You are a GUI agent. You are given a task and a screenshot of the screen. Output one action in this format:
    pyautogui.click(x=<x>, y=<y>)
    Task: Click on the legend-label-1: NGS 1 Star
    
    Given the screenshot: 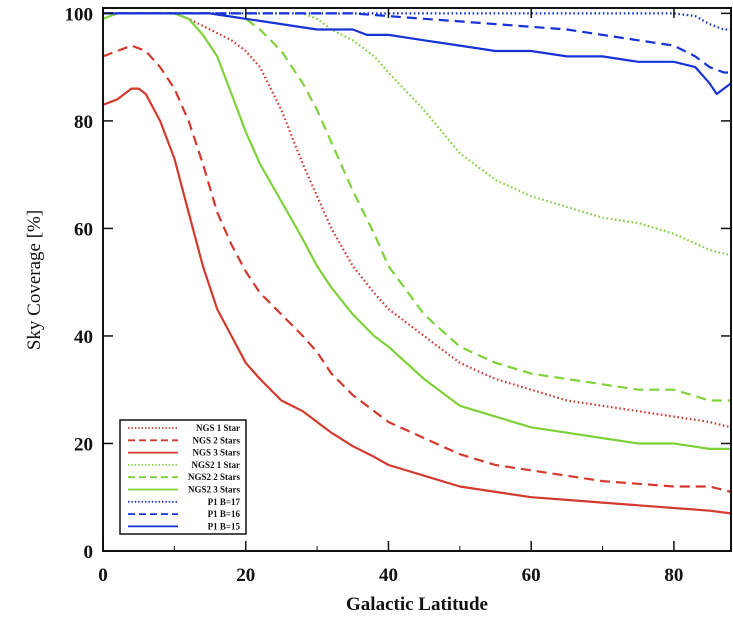 What is the action you would take?
    pyautogui.click(x=218, y=428)
    